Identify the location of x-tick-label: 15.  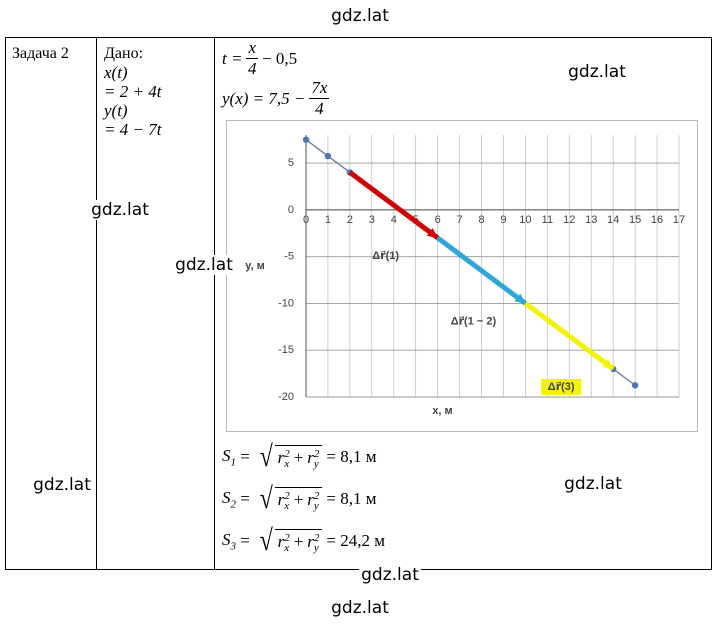
(635, 220).